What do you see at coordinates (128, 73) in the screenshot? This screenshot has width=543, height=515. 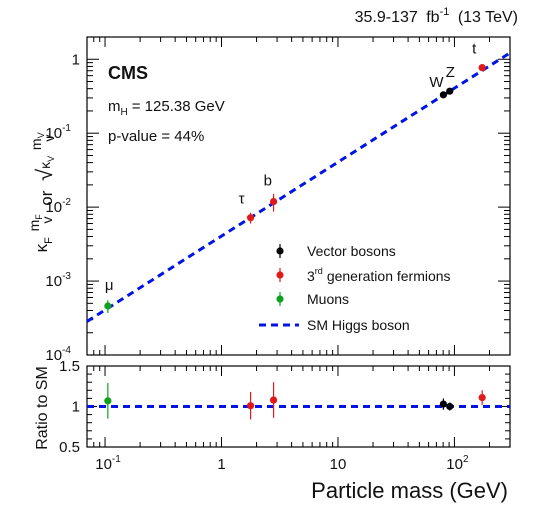 I see `experiment-label: CMS` at bounding box center [128, 73].